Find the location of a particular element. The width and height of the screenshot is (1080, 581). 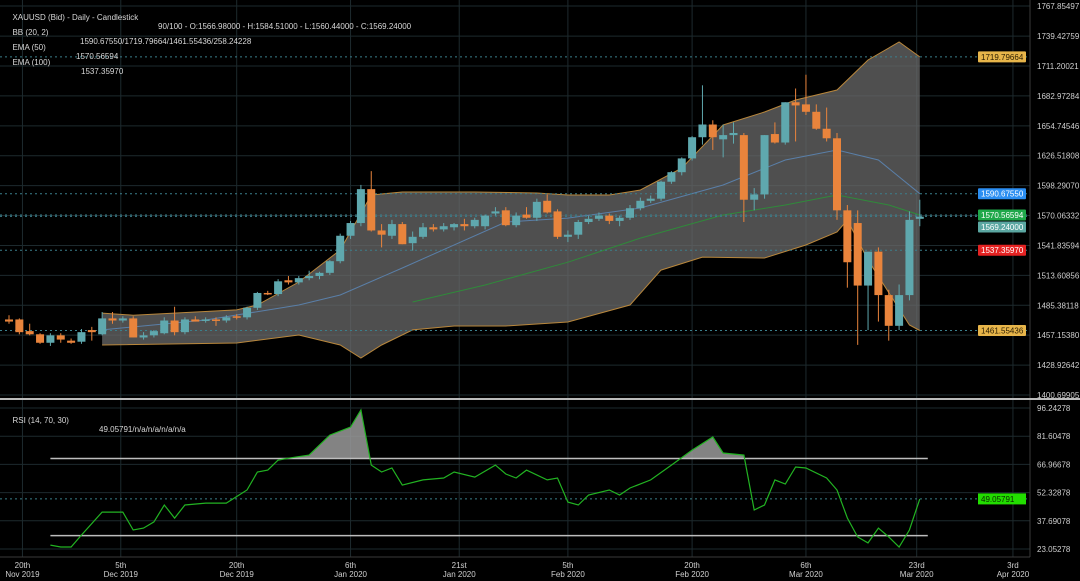

price-tick-label: 1598.29070 is located at coordinates (1058, 186).